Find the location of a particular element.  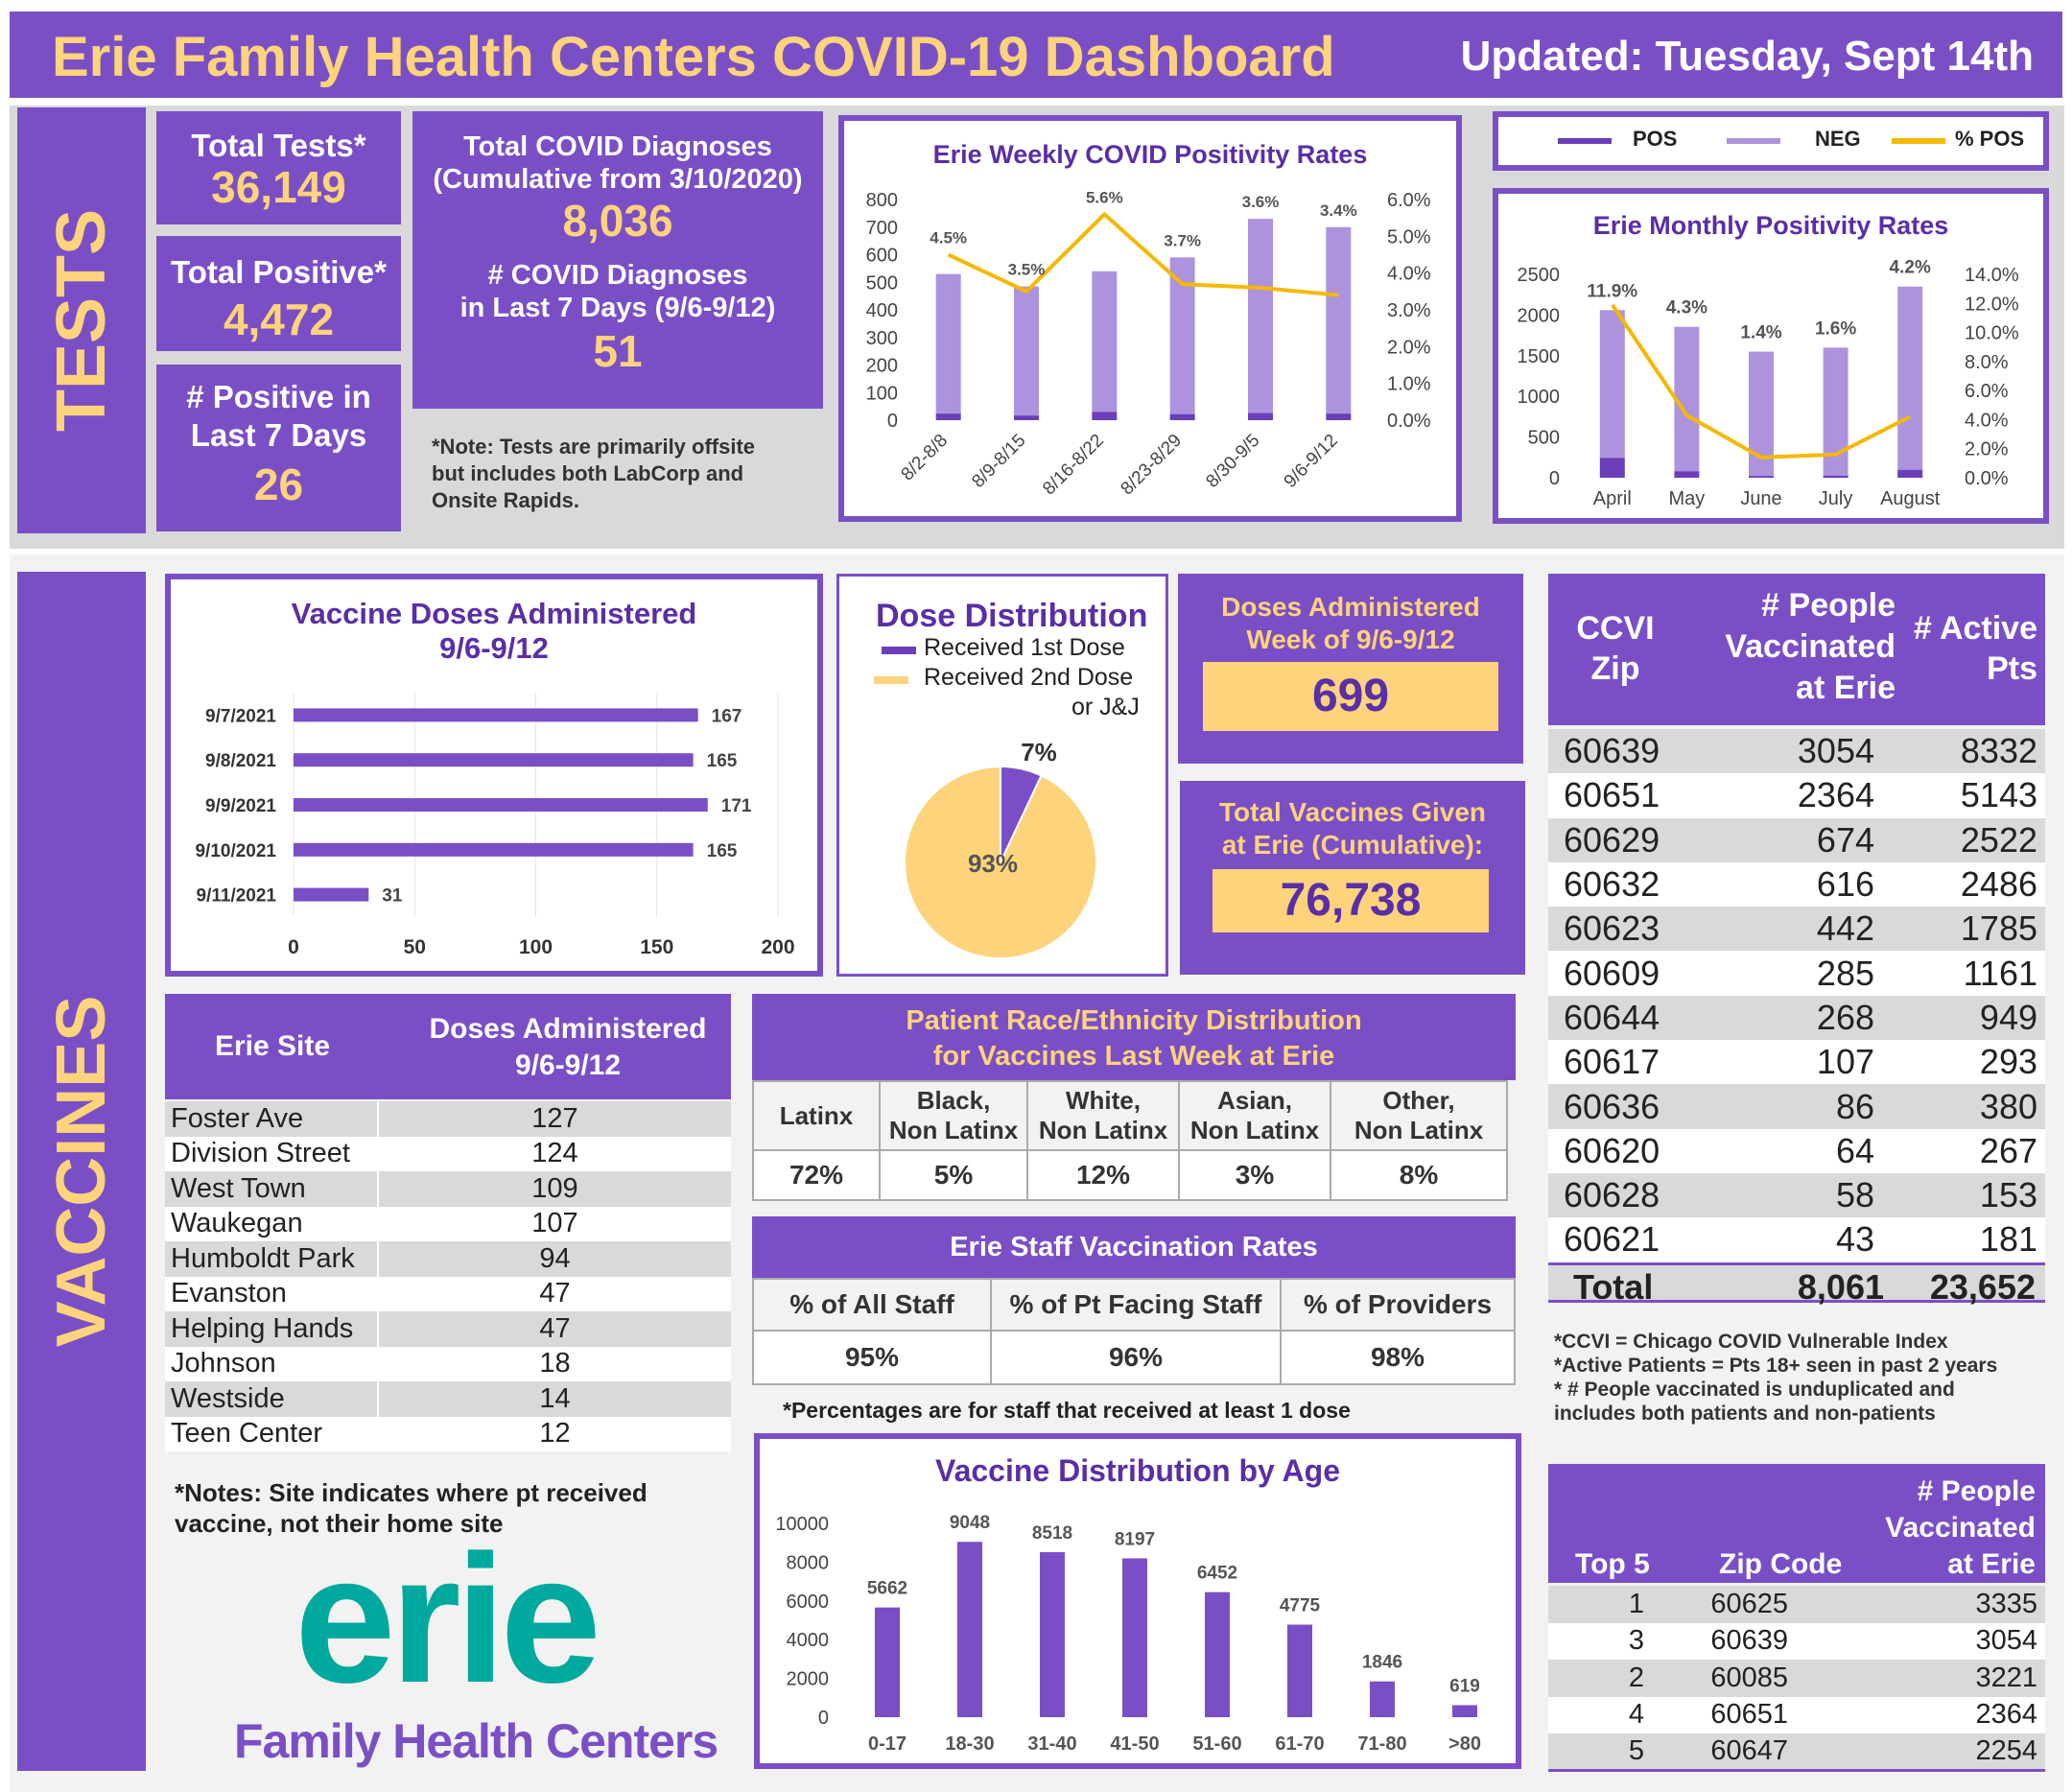

zip-vaccinated-cell: 285 is located at coordinates (1788, 973).